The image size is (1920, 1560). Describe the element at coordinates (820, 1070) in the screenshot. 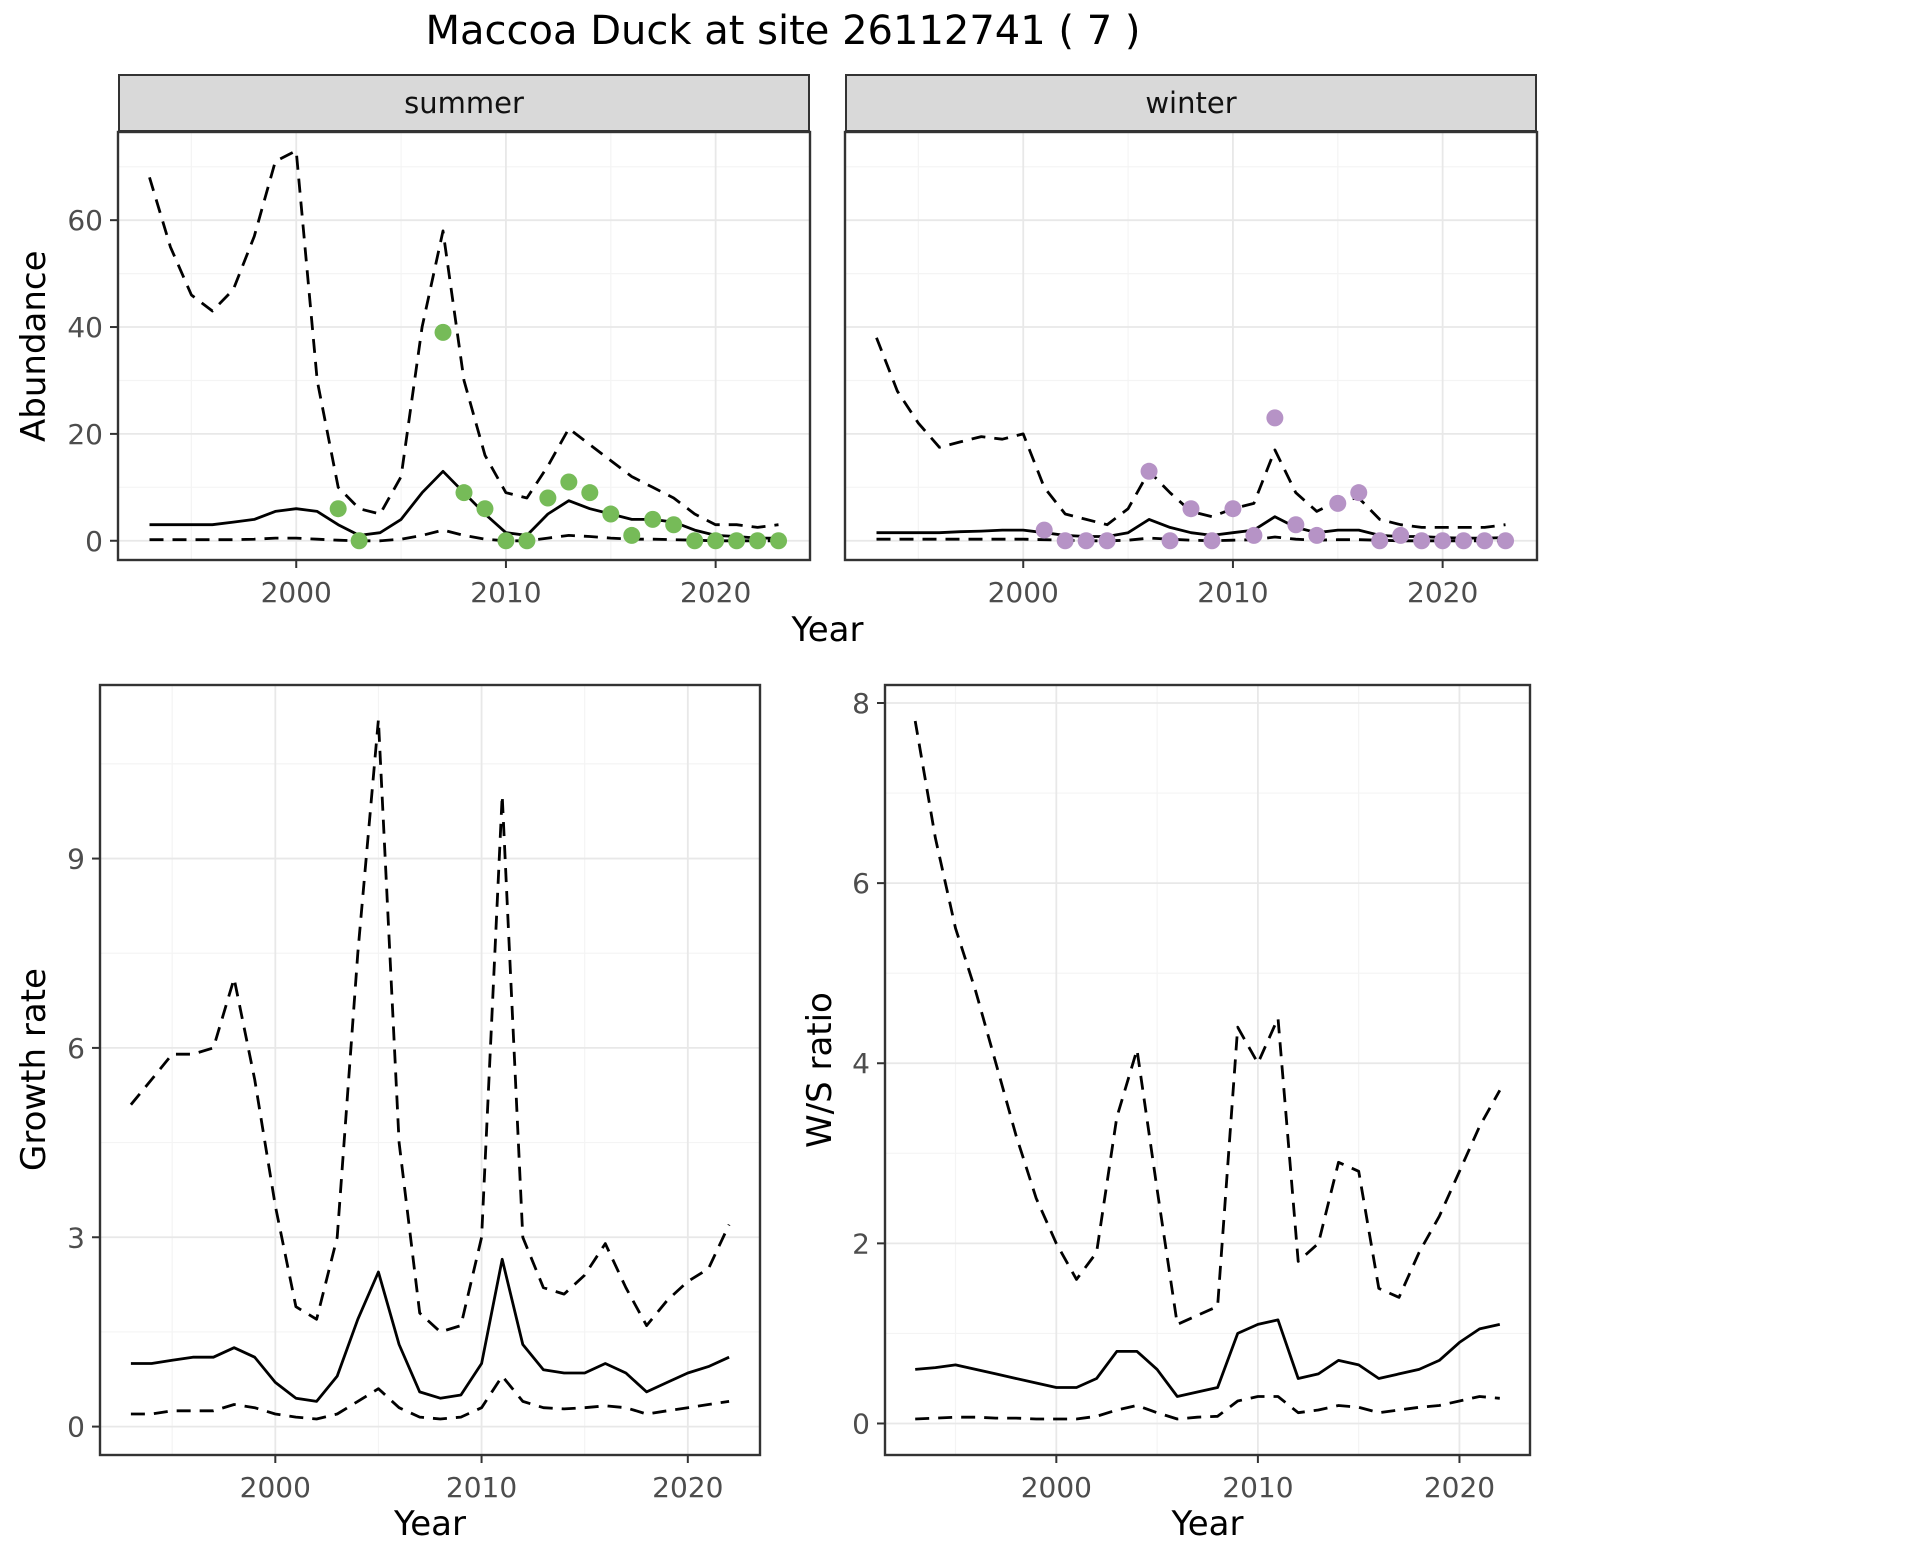

I see `ws-ratio-y-axis-title: W/S ratio` at that location.